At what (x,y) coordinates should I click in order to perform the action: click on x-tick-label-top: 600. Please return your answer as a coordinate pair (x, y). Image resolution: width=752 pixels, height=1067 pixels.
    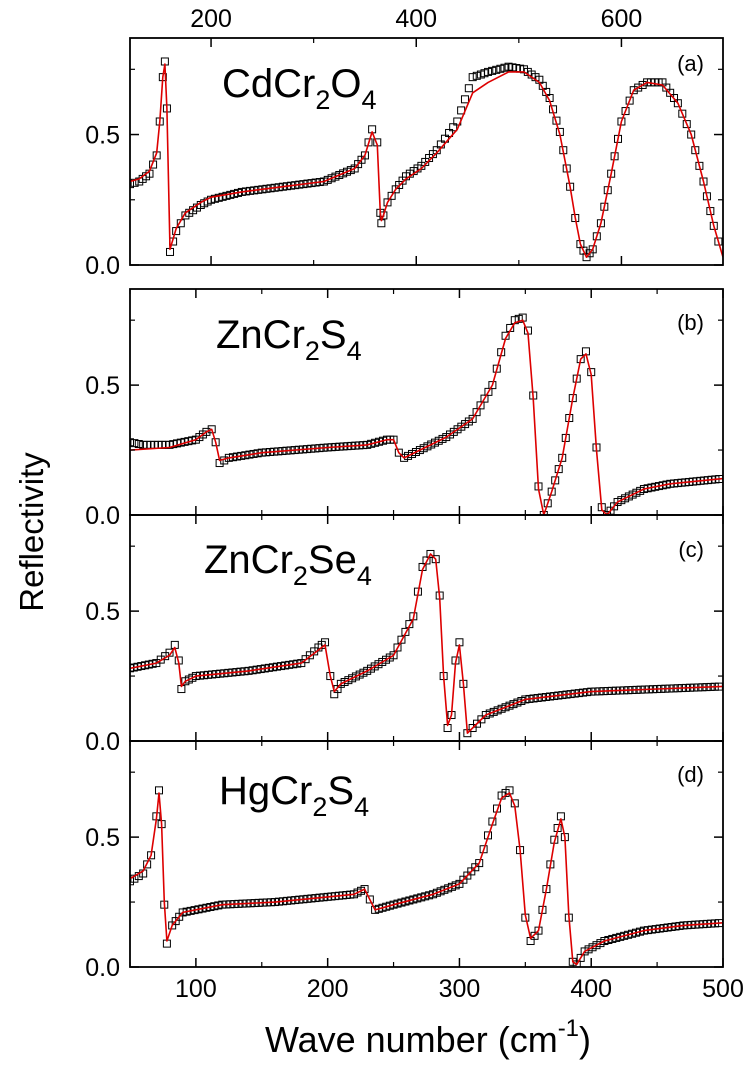
    Looking at the image, I should click on (622, 19).